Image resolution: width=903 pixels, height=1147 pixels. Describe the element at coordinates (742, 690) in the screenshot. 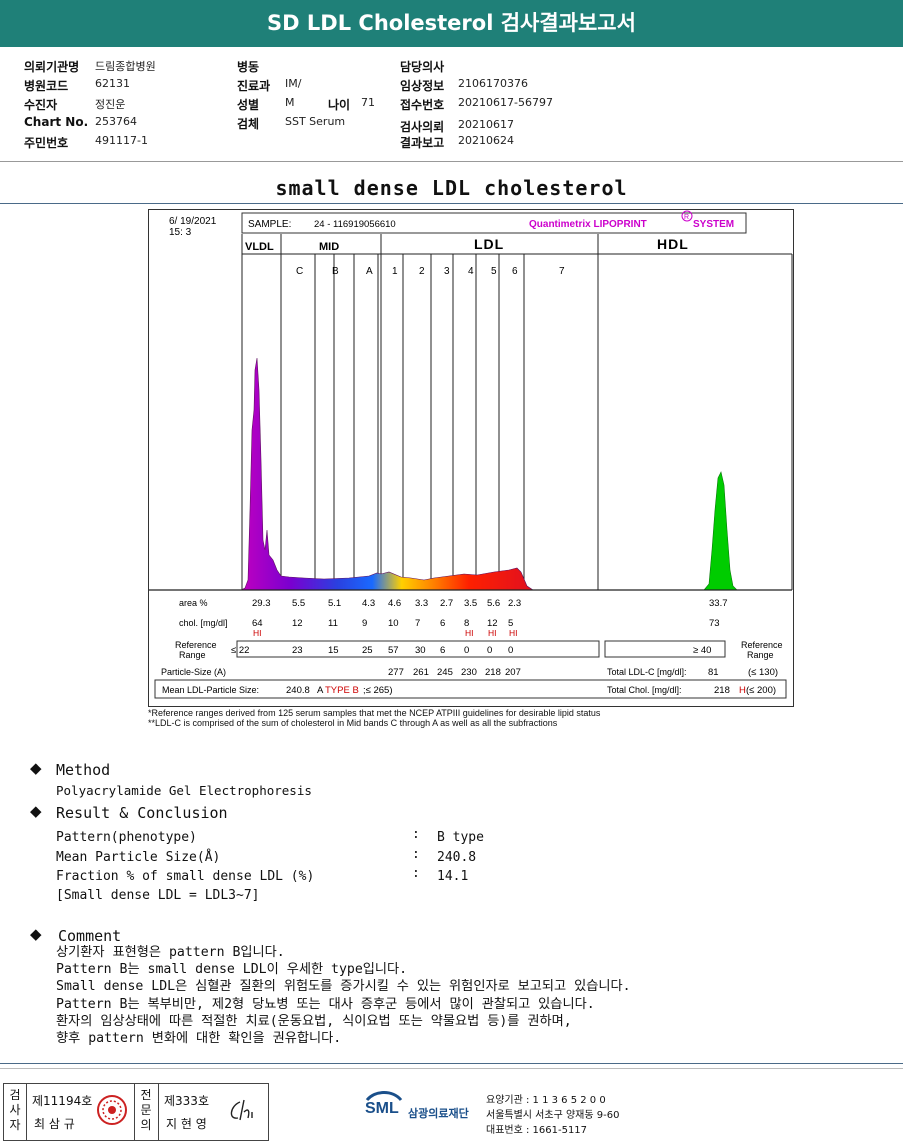

I see `total-chol-flag: H` at that location.